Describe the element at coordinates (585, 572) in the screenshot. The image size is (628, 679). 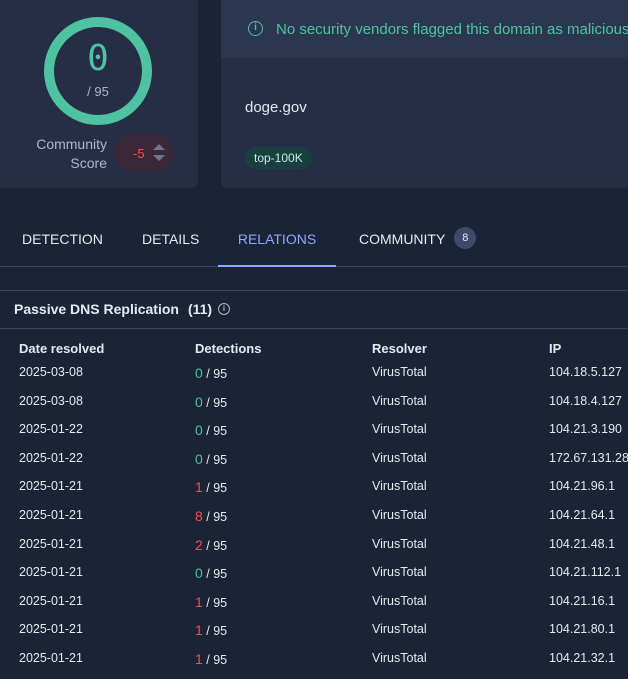
I see `cell-ip: 104.21.112.1` at that location.